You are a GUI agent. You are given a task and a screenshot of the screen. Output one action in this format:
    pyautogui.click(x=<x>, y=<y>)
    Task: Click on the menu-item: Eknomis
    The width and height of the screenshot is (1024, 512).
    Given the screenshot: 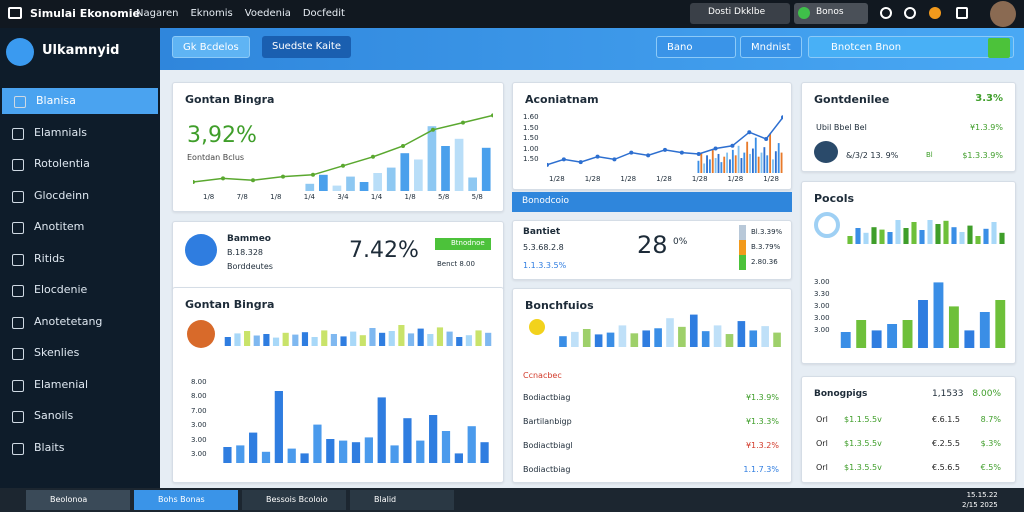 What is the action you would take?
    pyautogui.click(x=211, y=13)
    